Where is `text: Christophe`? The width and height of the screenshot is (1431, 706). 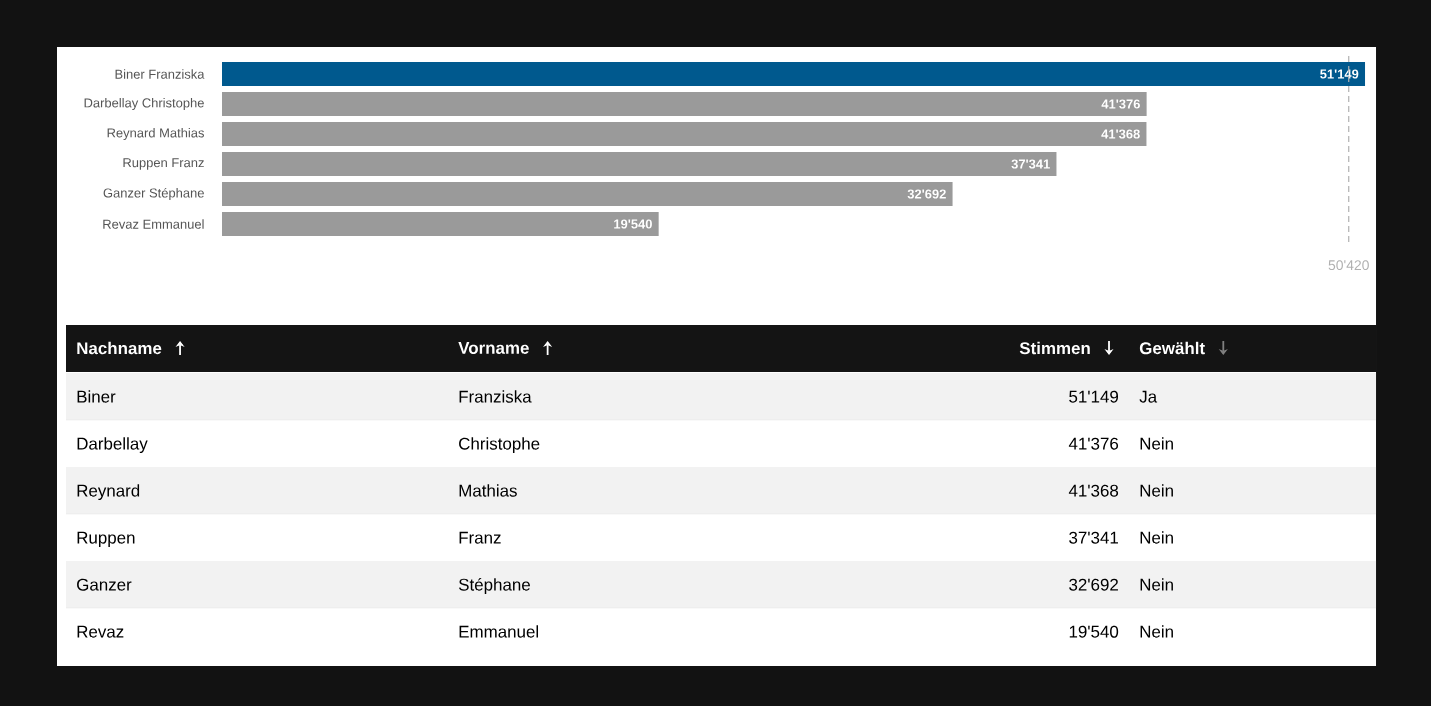 text: Christophe is located at coordinates (499, 445).